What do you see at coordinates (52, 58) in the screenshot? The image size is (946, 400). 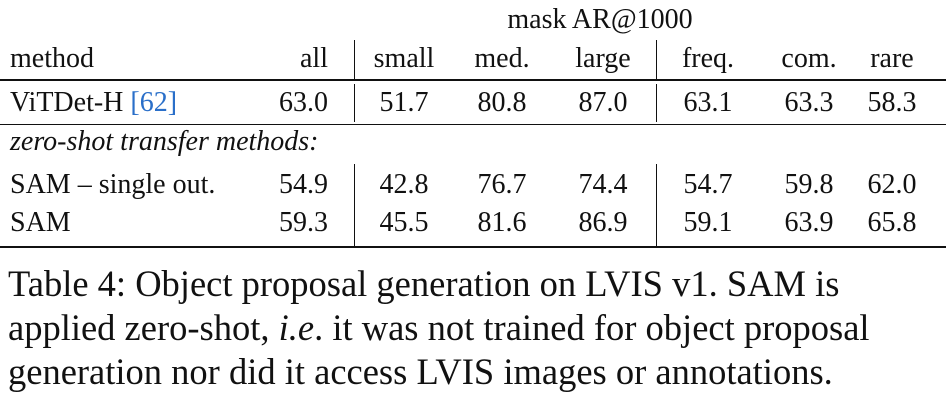 I see `col-header-method: method` at bounding box center [52, 58].